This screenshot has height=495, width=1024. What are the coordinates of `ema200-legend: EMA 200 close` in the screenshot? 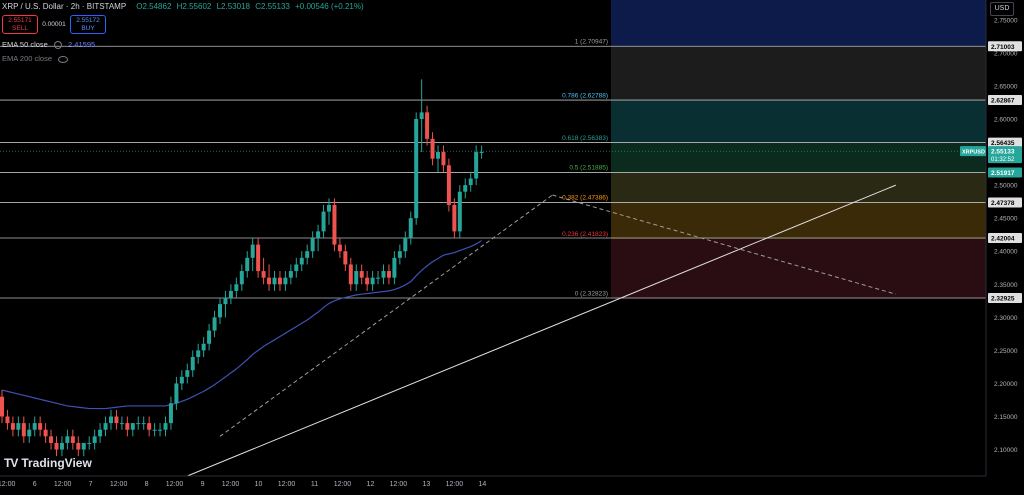 It's located at (35, 58).